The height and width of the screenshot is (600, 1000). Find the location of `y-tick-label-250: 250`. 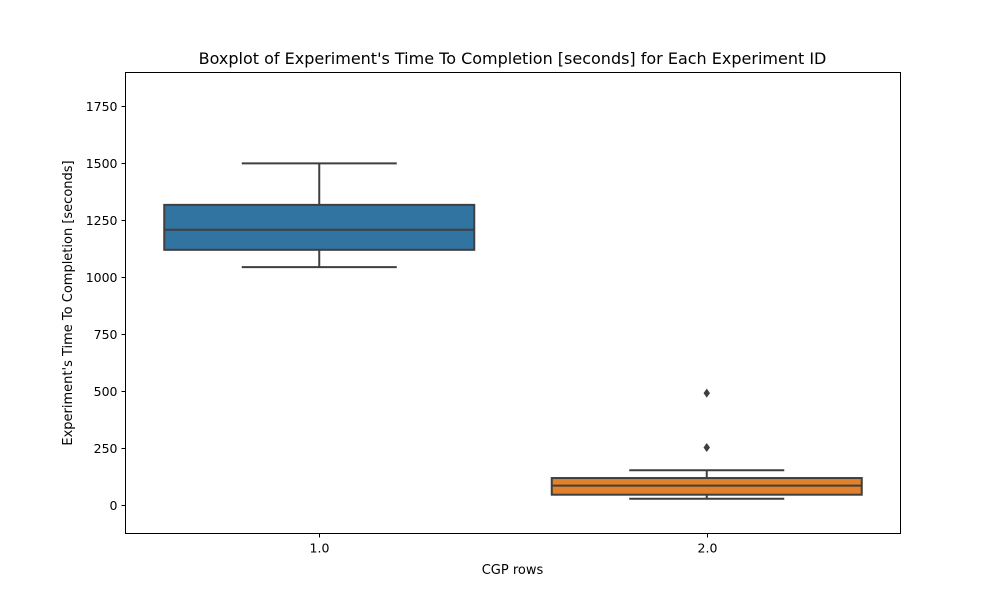

y-tick-label-250: 250 is located at coordinates (106, 448).